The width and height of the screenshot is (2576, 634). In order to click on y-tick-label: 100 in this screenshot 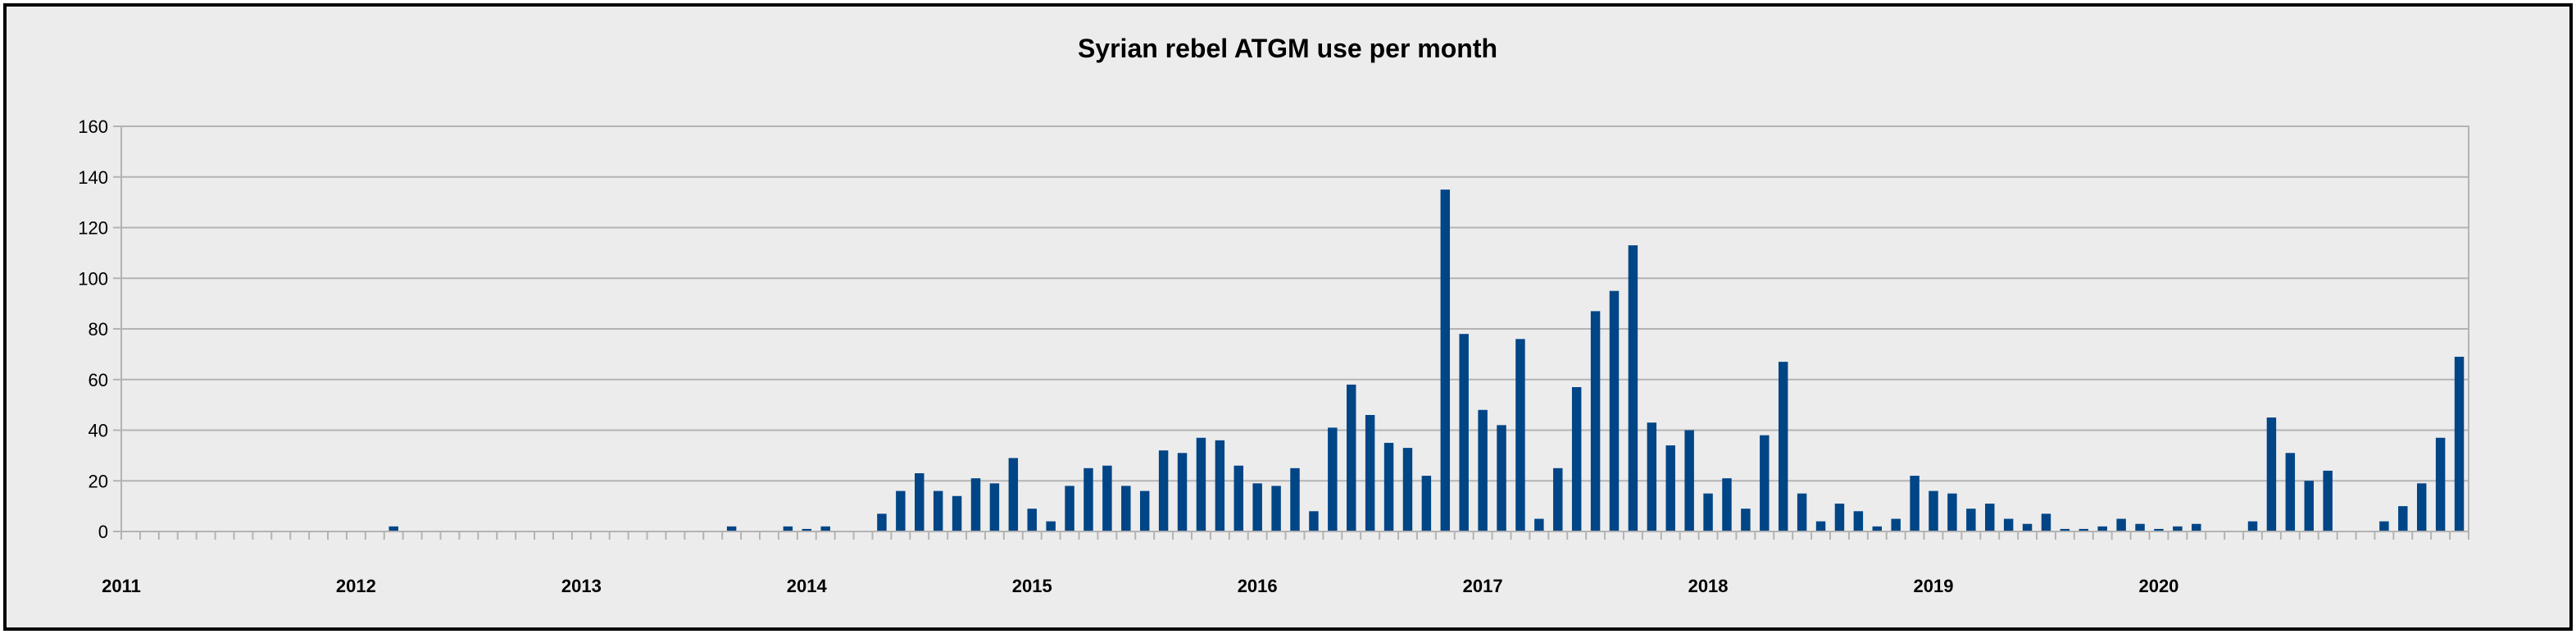, I will do `click(93, 278)`.